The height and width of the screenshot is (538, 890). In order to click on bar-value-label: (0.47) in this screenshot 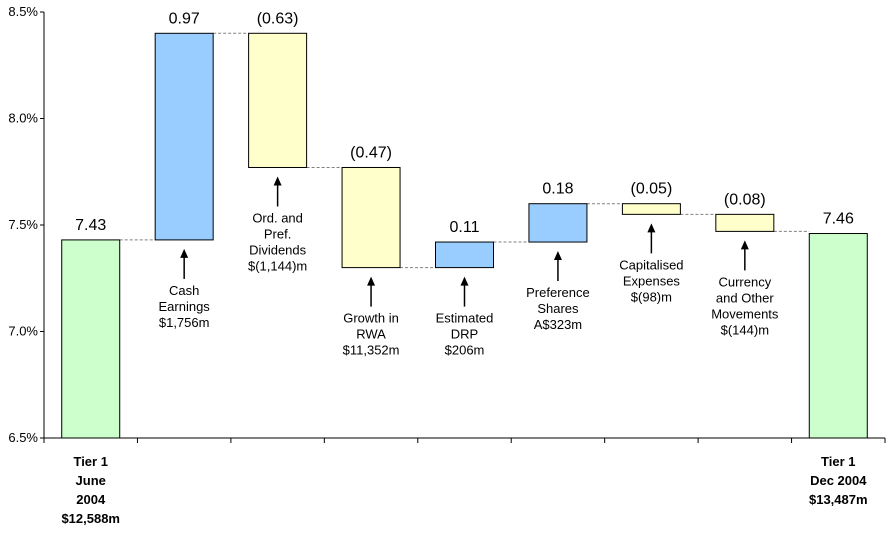, I will do `click(371, 152)`.